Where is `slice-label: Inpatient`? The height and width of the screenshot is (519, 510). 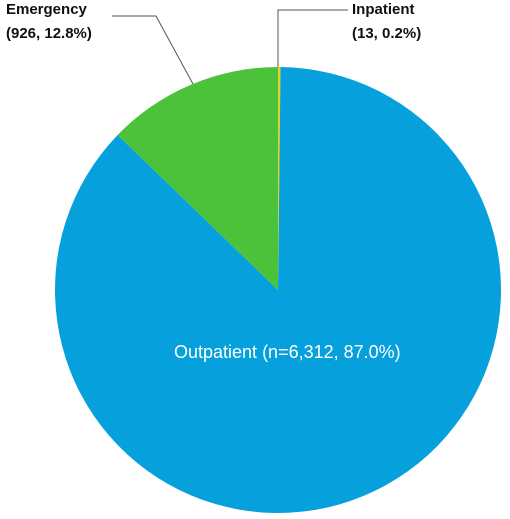
slice-label: Inpatient is located at coordinates (383, 9).